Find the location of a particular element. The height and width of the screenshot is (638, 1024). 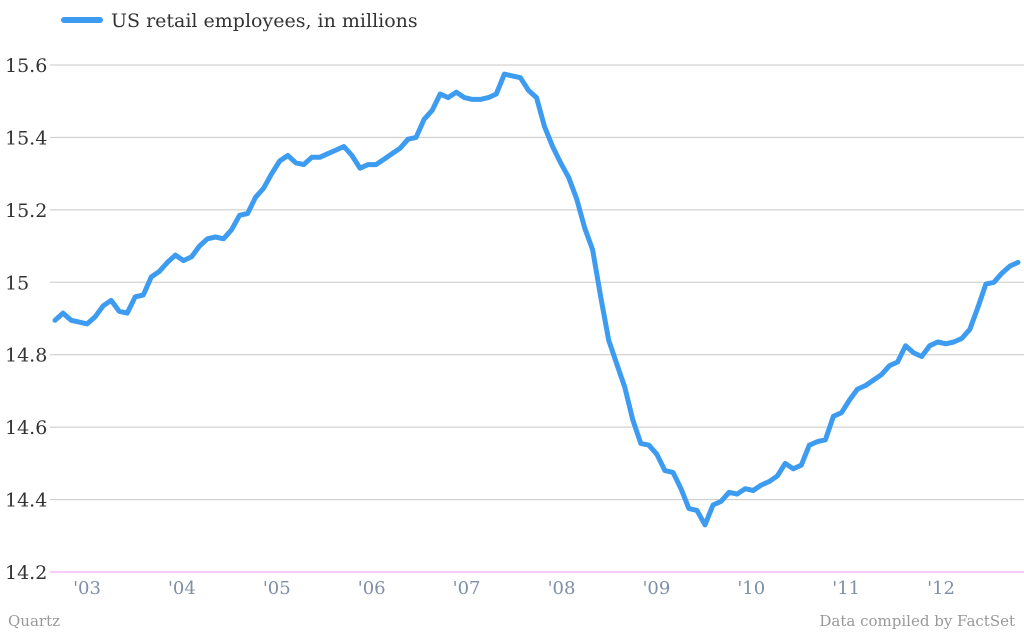

x-tick-label: '05 is located at coordinates (277, 588).